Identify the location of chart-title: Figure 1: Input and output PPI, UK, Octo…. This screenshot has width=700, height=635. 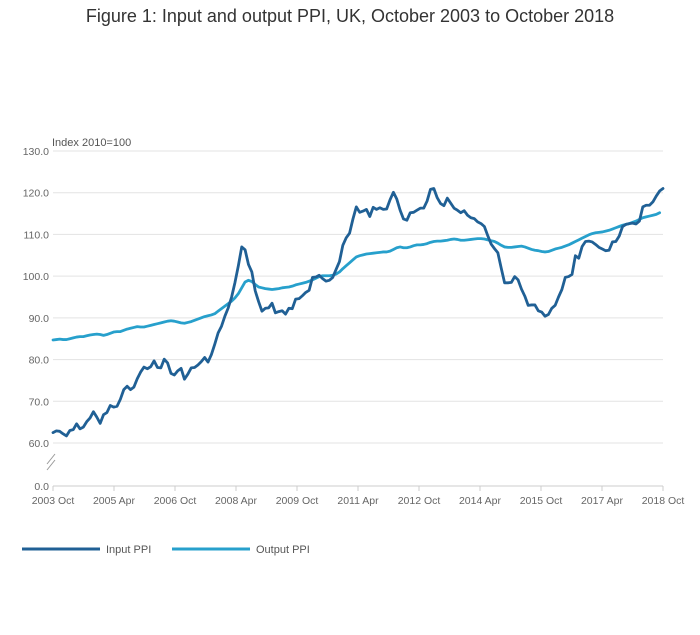
(350, 16).